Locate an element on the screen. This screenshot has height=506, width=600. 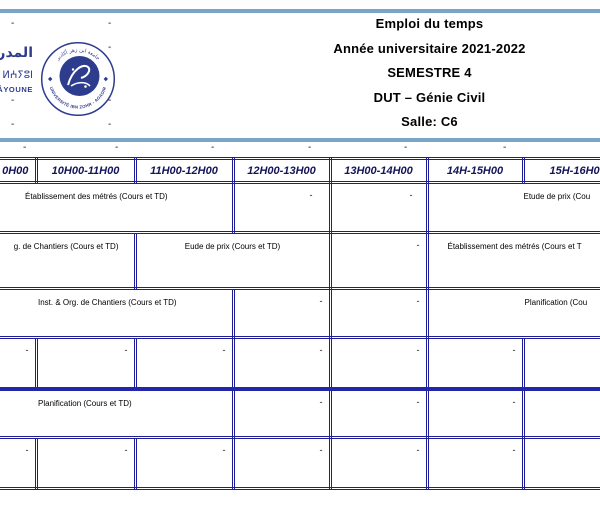
header-rule-top is located at coordinates (300, 11).